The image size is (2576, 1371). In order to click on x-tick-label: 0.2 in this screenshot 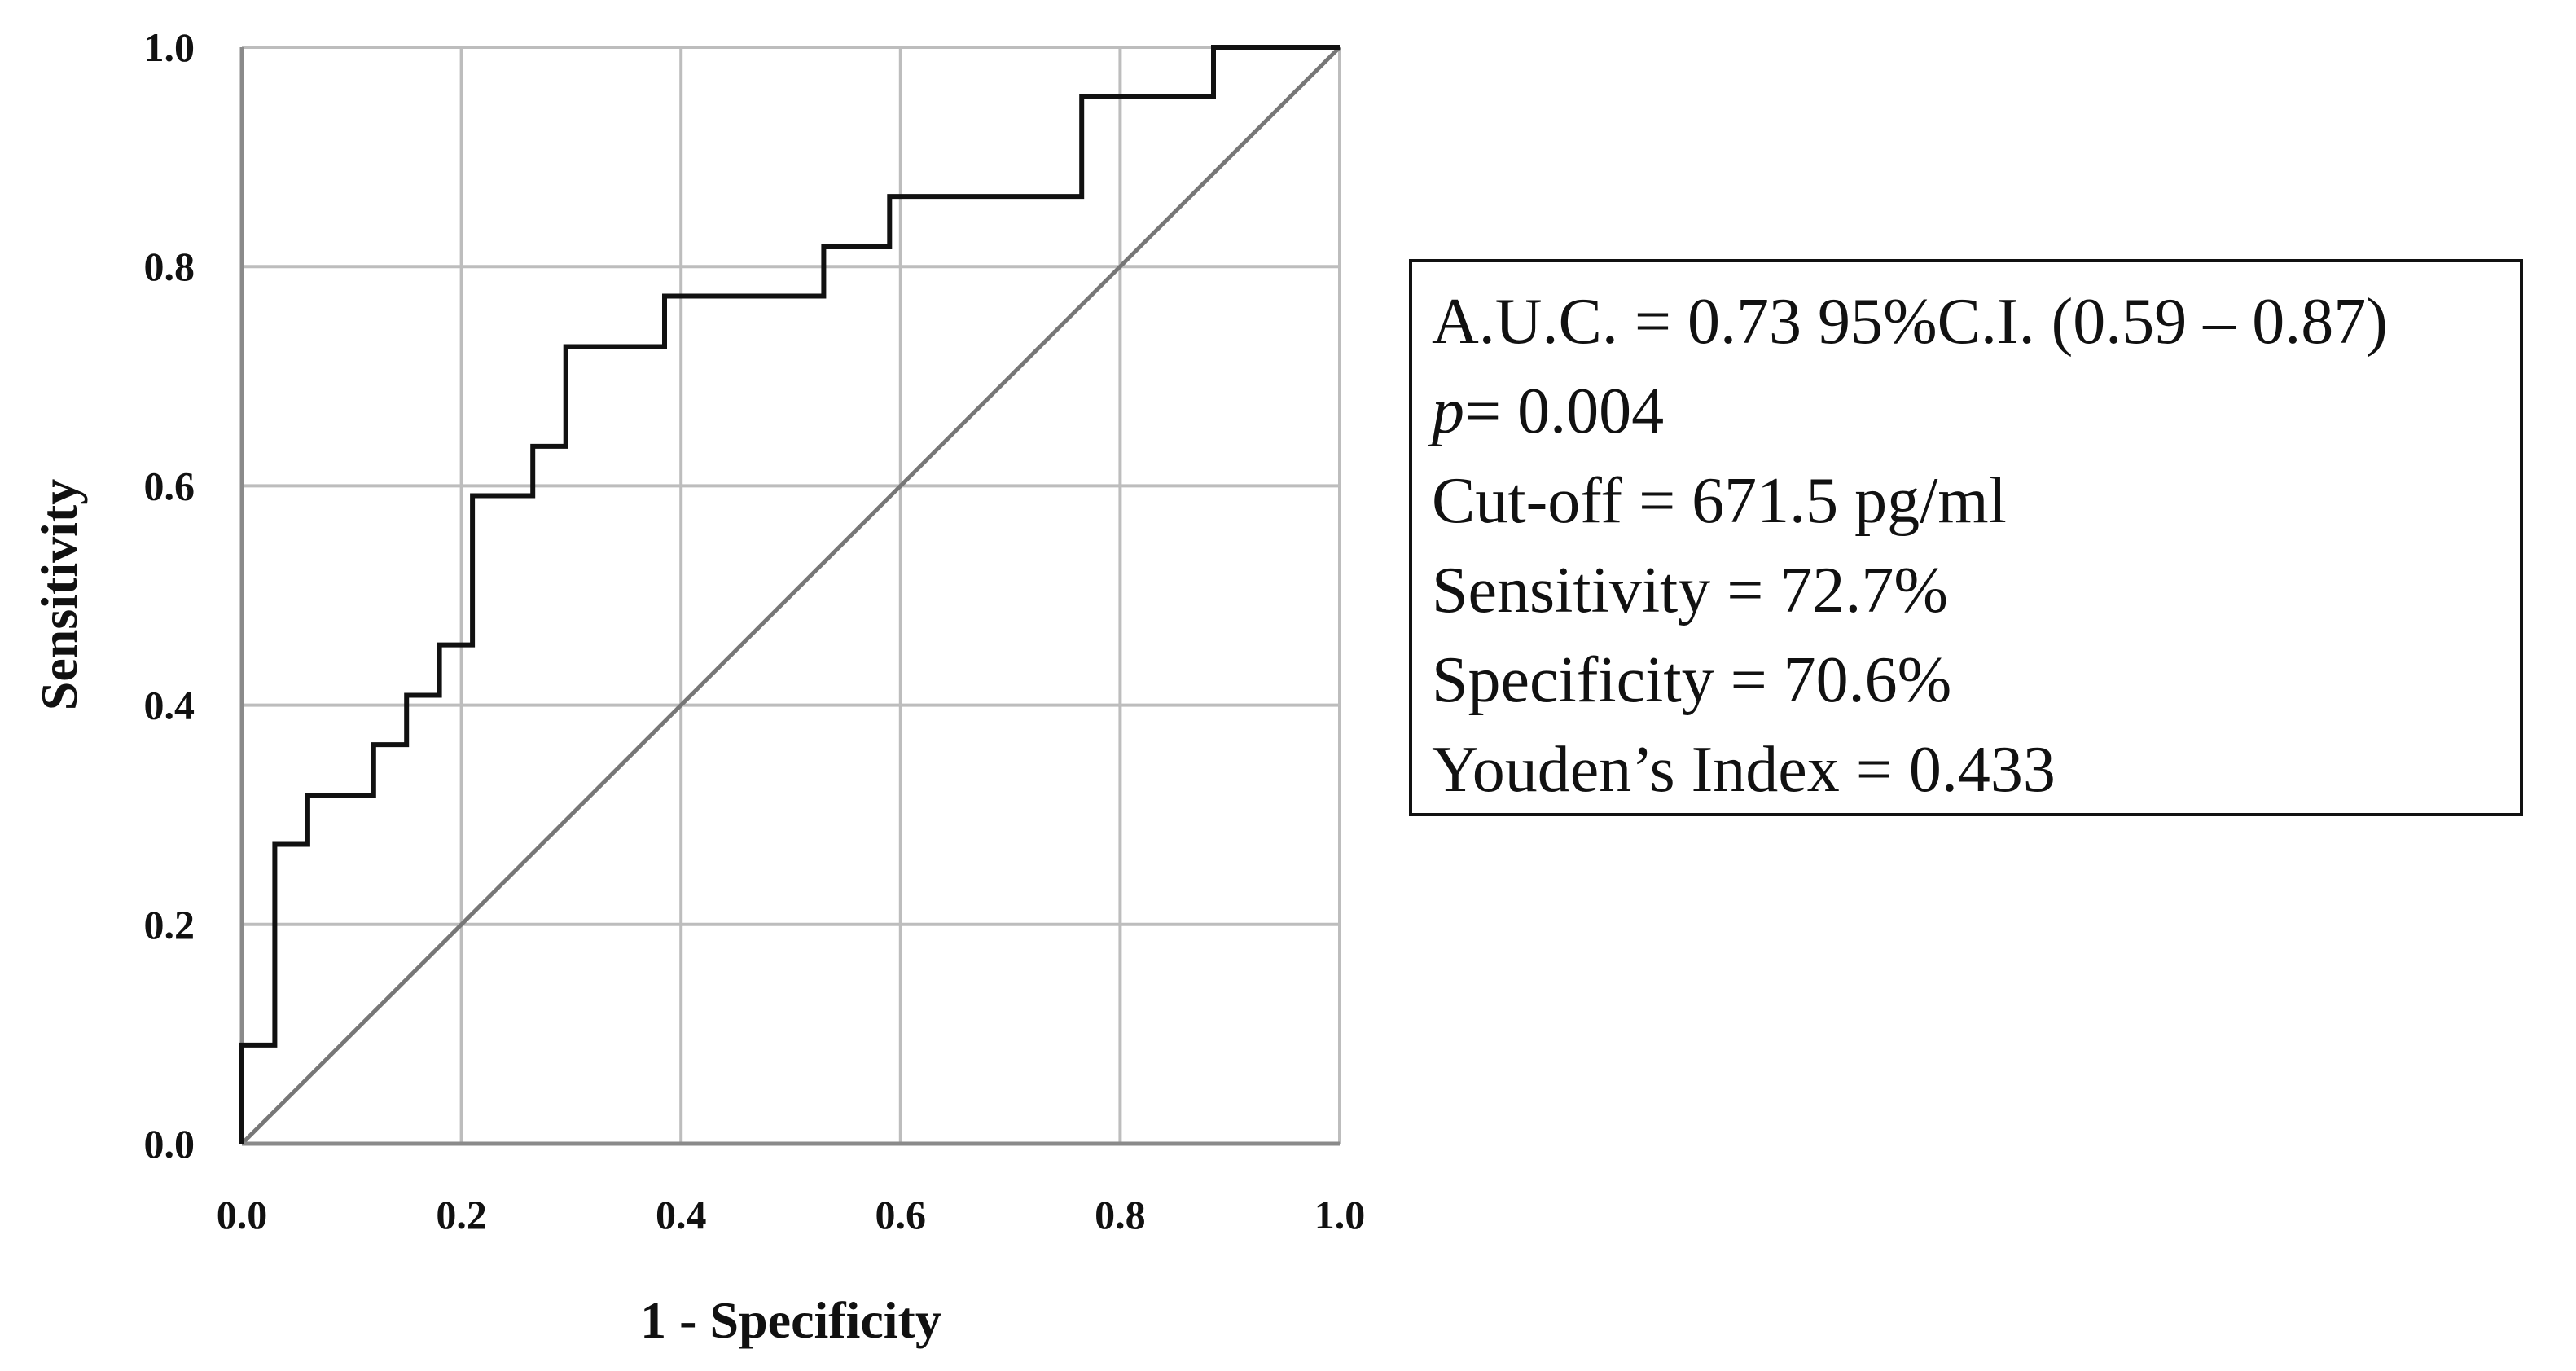, I will do `click(461, 1214)`.